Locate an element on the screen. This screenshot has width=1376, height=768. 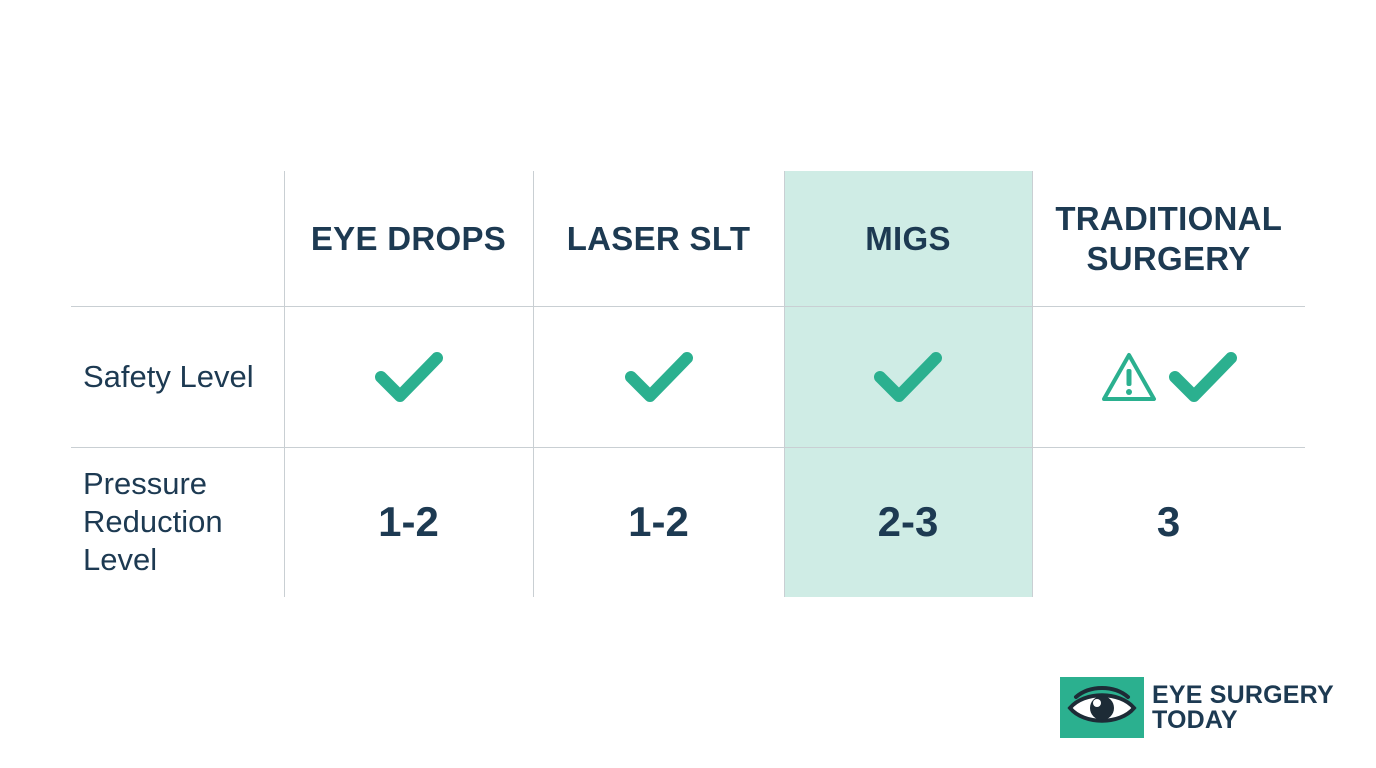
row-label-pressure-reduction: Pressure Reduction Level is located at coordinates (153, 521).